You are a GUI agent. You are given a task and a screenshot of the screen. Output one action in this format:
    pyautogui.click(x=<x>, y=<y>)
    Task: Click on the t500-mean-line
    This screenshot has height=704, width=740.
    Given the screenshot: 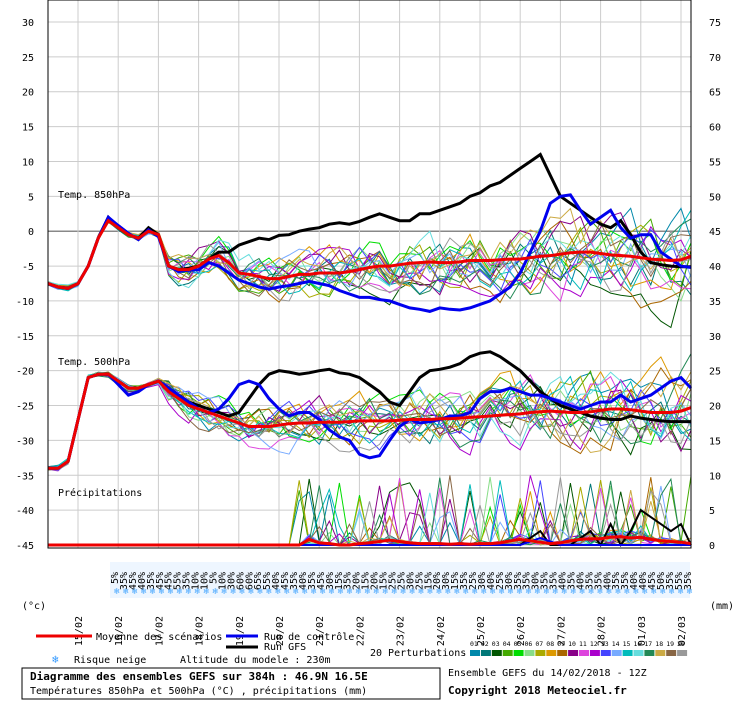 What is the action you would take?
    pyautogui.click(x=370, y=421)
    